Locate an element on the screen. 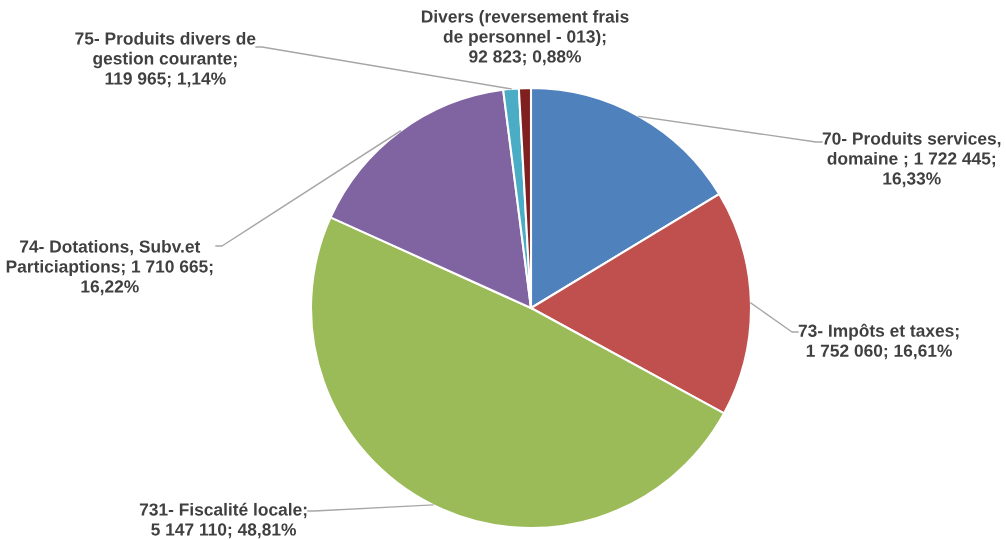 The height and width of the screenshot is (540, 1006). slice-label: 731- Fiscalité locale; 5 147 110; 48,81% is located at coordinates (223, 520).